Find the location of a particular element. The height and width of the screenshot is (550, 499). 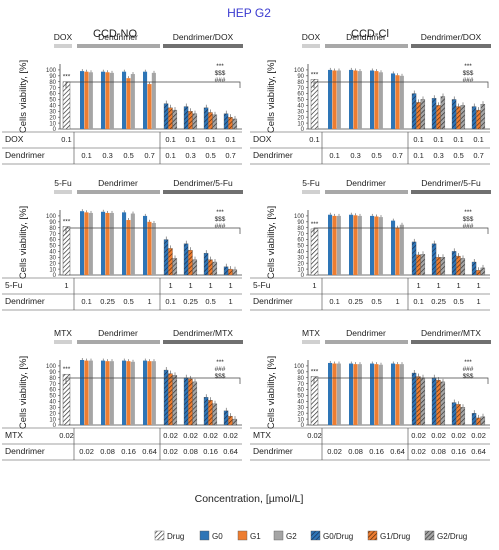

x-axis-label: Concentration, [µmol/L] is located at coordinates (249, 499).